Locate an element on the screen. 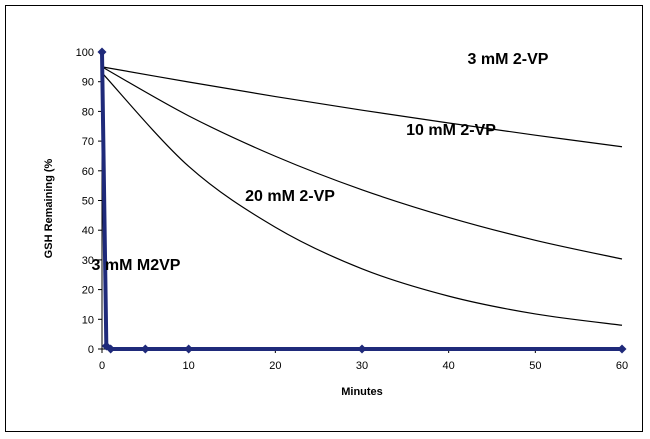 Image resolution: width=650 pixels, height=439 pixels. y-tick-label: 10 is located at coordinates (88, 320).